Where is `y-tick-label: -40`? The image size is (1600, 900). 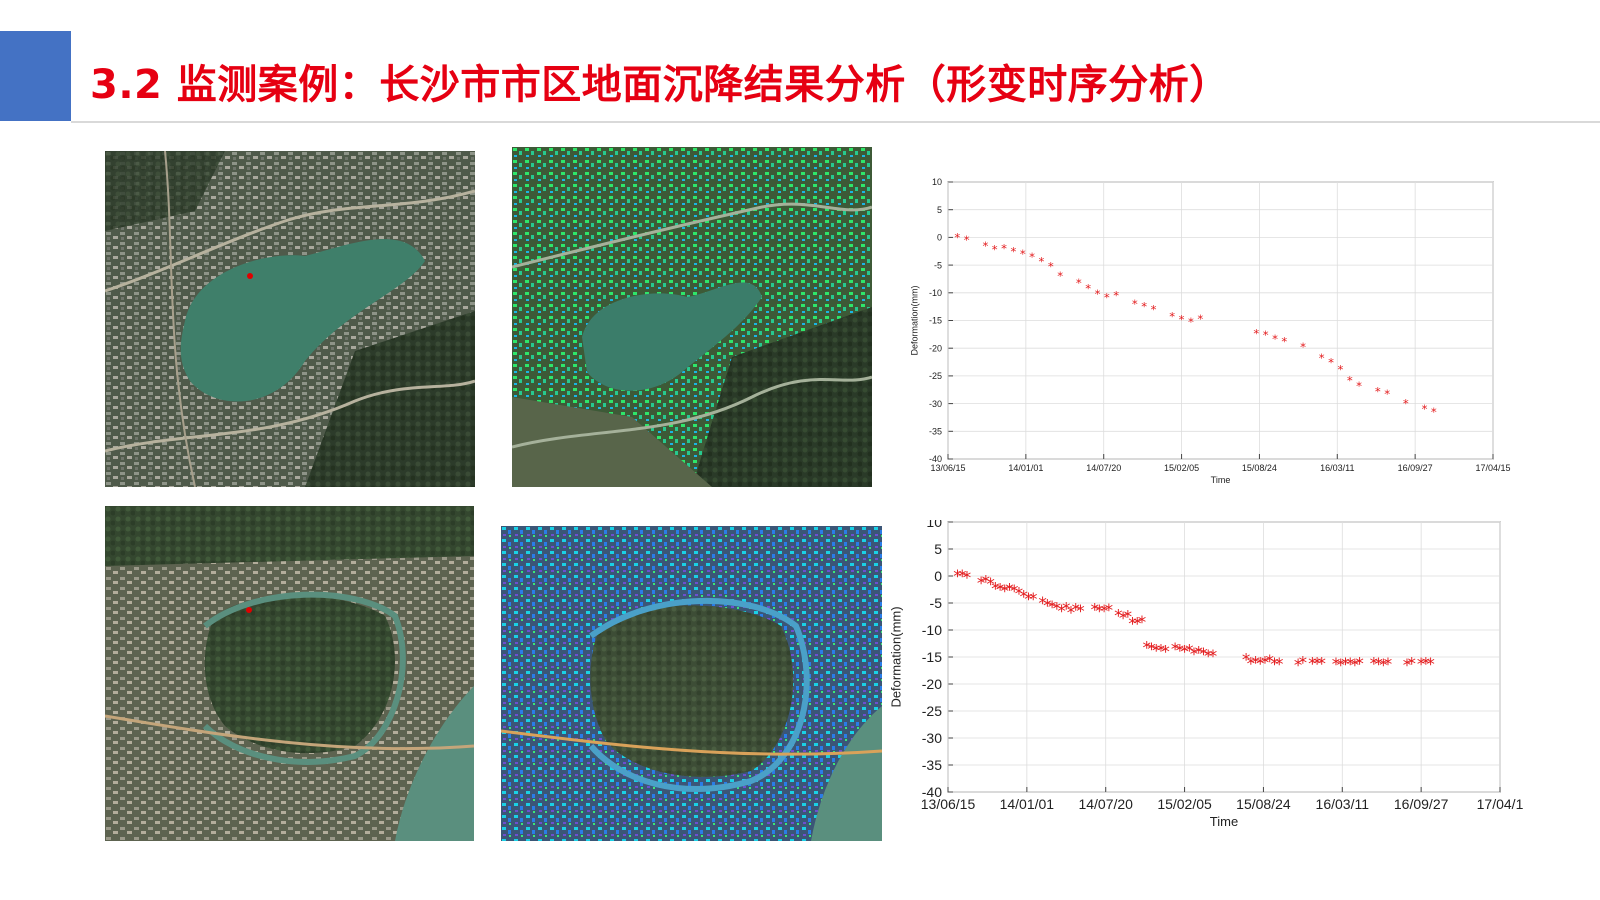 y-tick-label: -40 is located at coordinates (932, 792).